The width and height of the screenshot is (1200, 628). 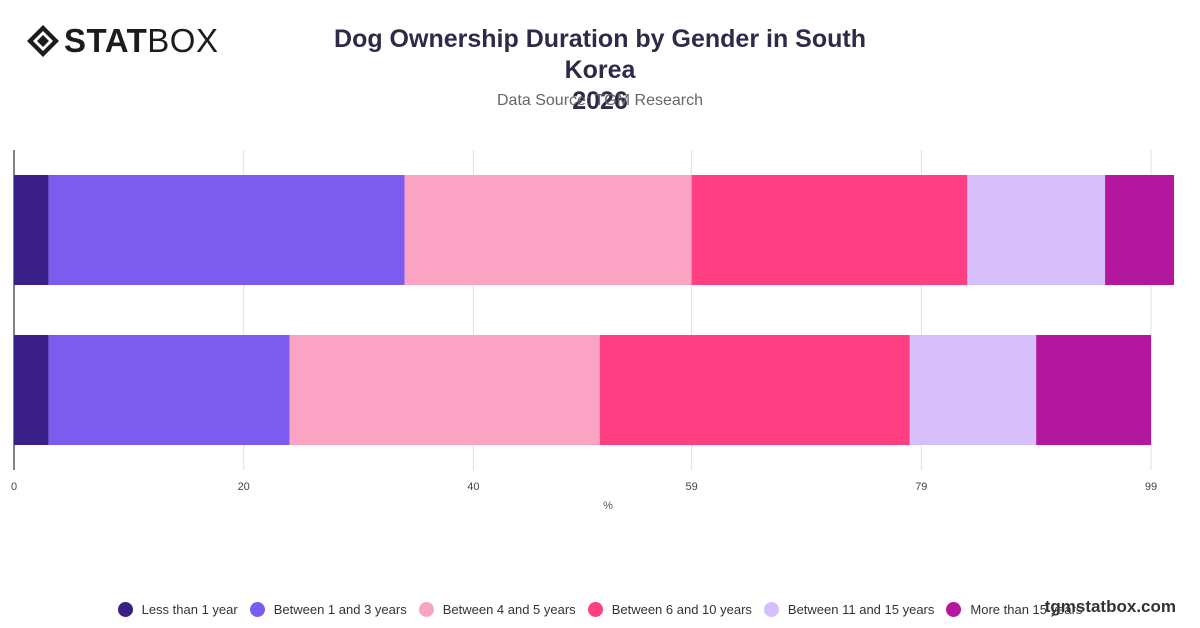 I want to click on x-tick-label: 0, so click(x=14, y=487).